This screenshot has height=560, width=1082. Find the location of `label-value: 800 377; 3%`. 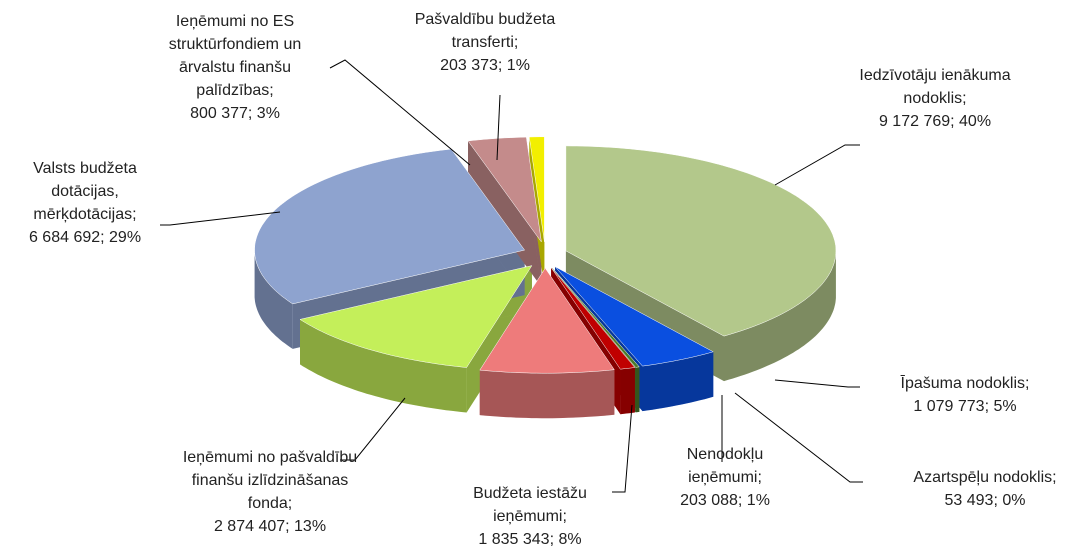

label-value: 800 377; 3% is located at coordinates (235, 113).